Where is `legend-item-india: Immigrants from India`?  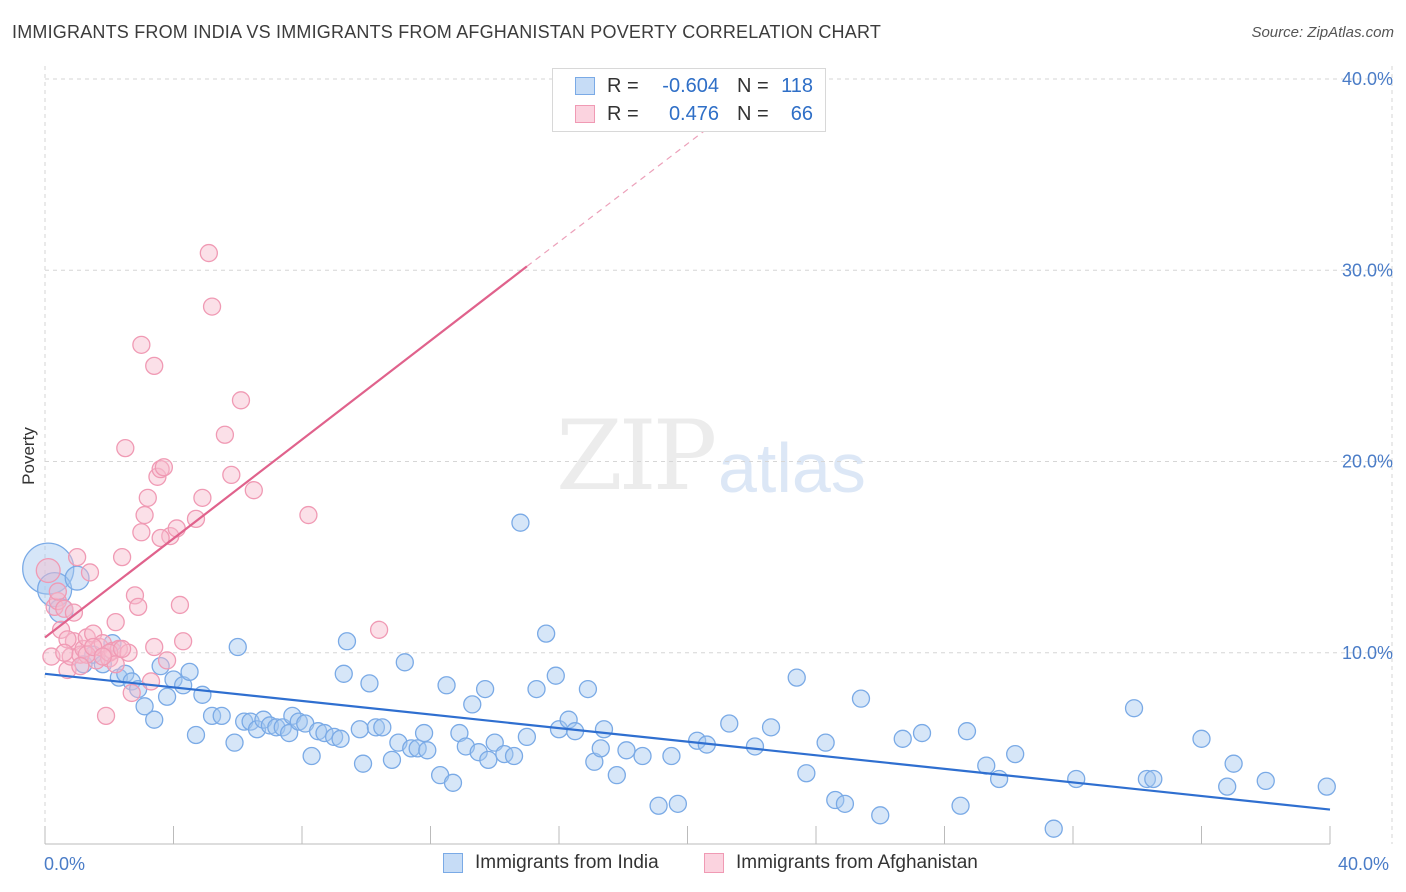 legend-item-india: Immigrants from India is located at coordinates (551, 863).